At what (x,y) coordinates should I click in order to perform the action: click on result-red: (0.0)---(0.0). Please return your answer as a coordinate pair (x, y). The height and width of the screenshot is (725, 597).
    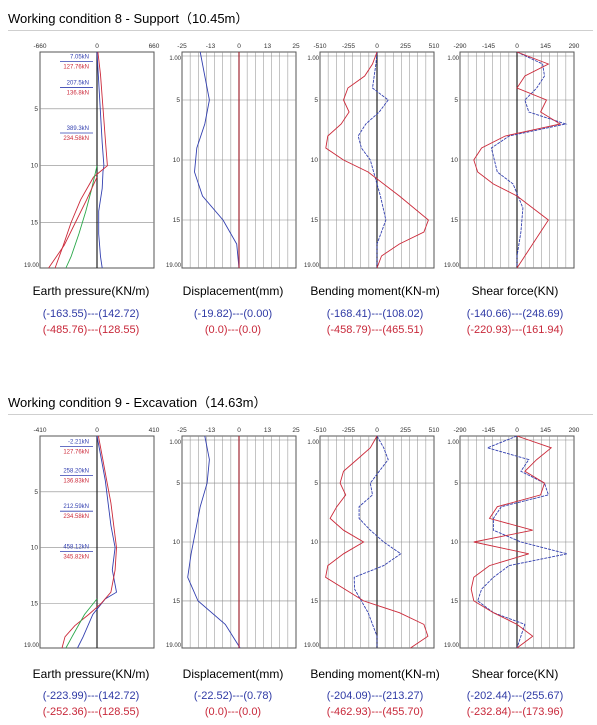
    Looking at the image, I should click on (233, 712).